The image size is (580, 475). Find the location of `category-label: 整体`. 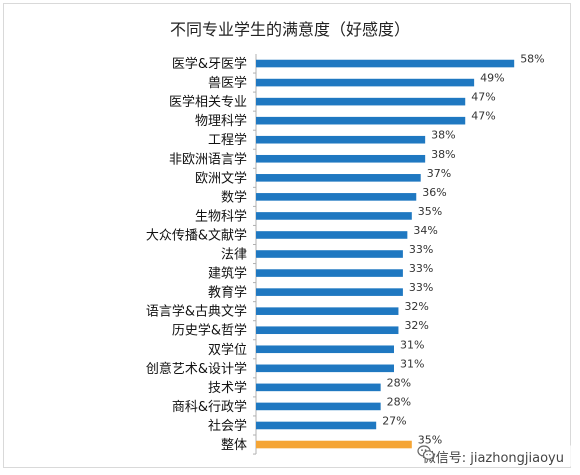

category-label: 整体 is located at coordinates (234, 445).